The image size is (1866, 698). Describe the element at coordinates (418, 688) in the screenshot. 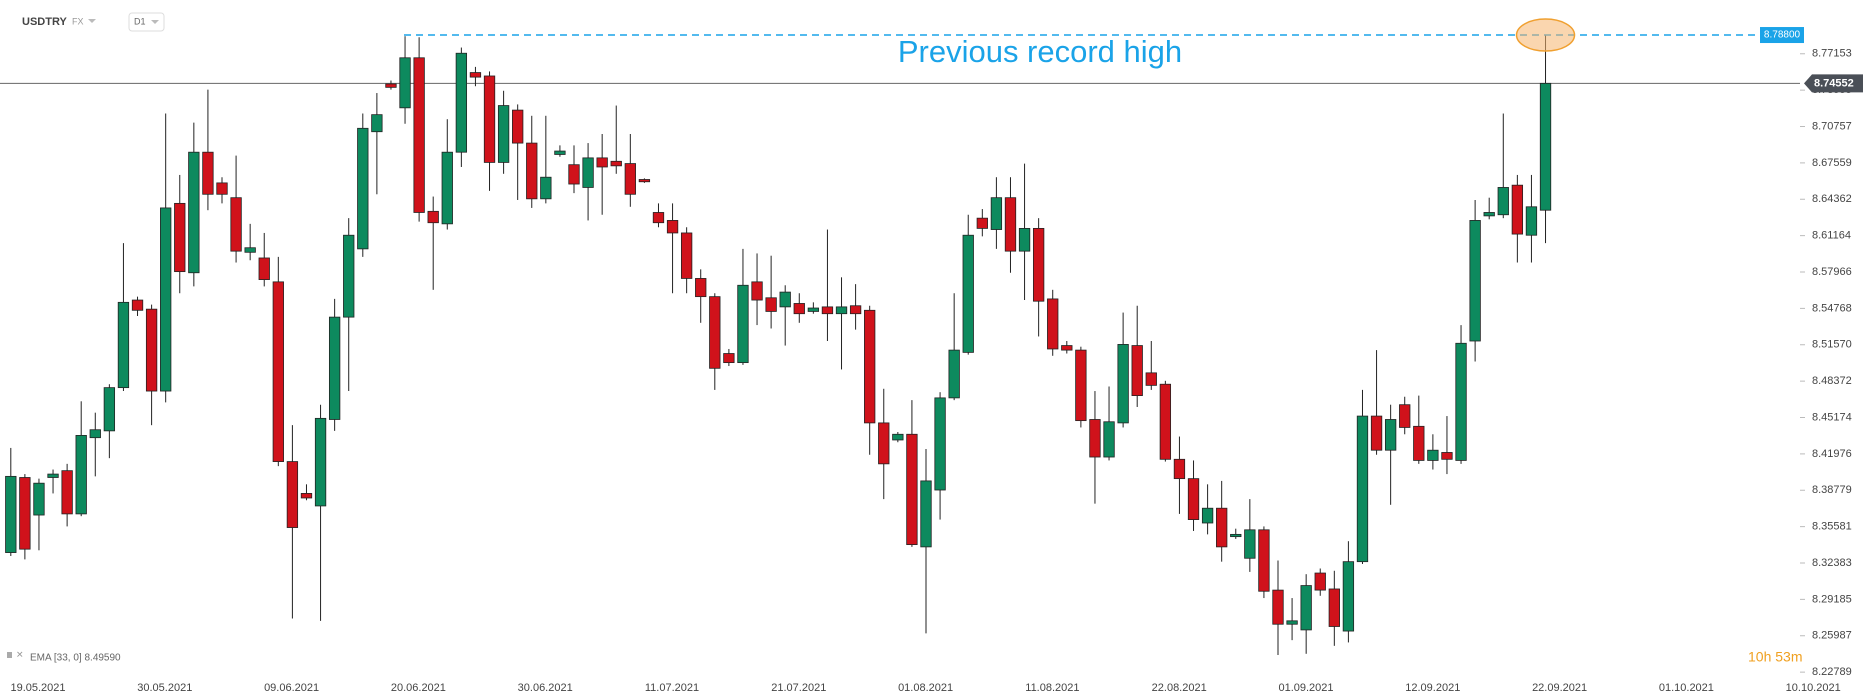

I see `x-tick-label: 20.06.2021` at that location.